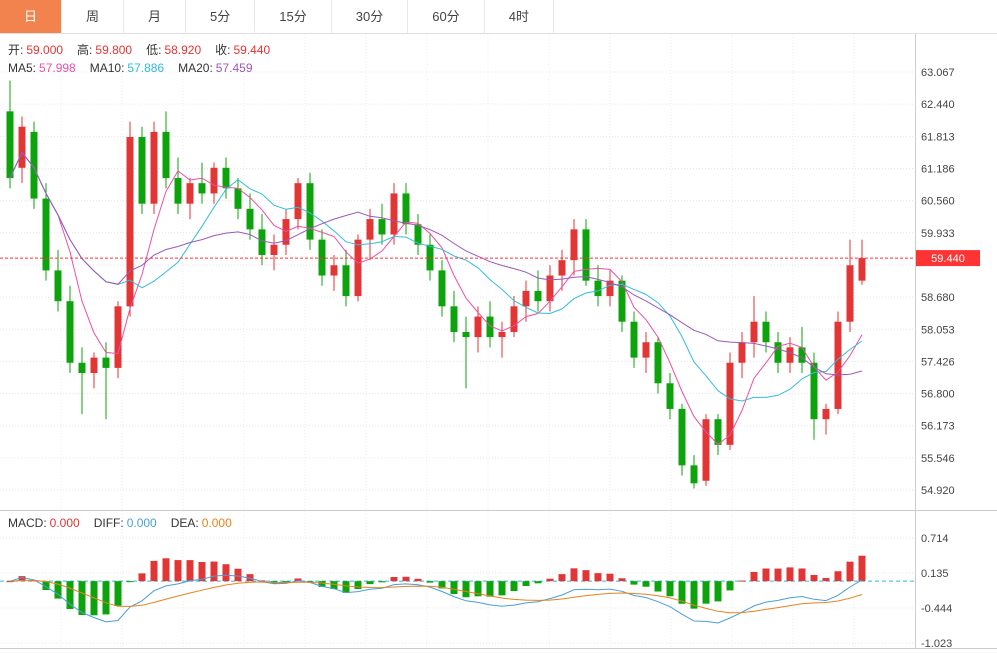 The image size is (997, 655). I want to click on svg-text: 59.933, so click(938, 234).